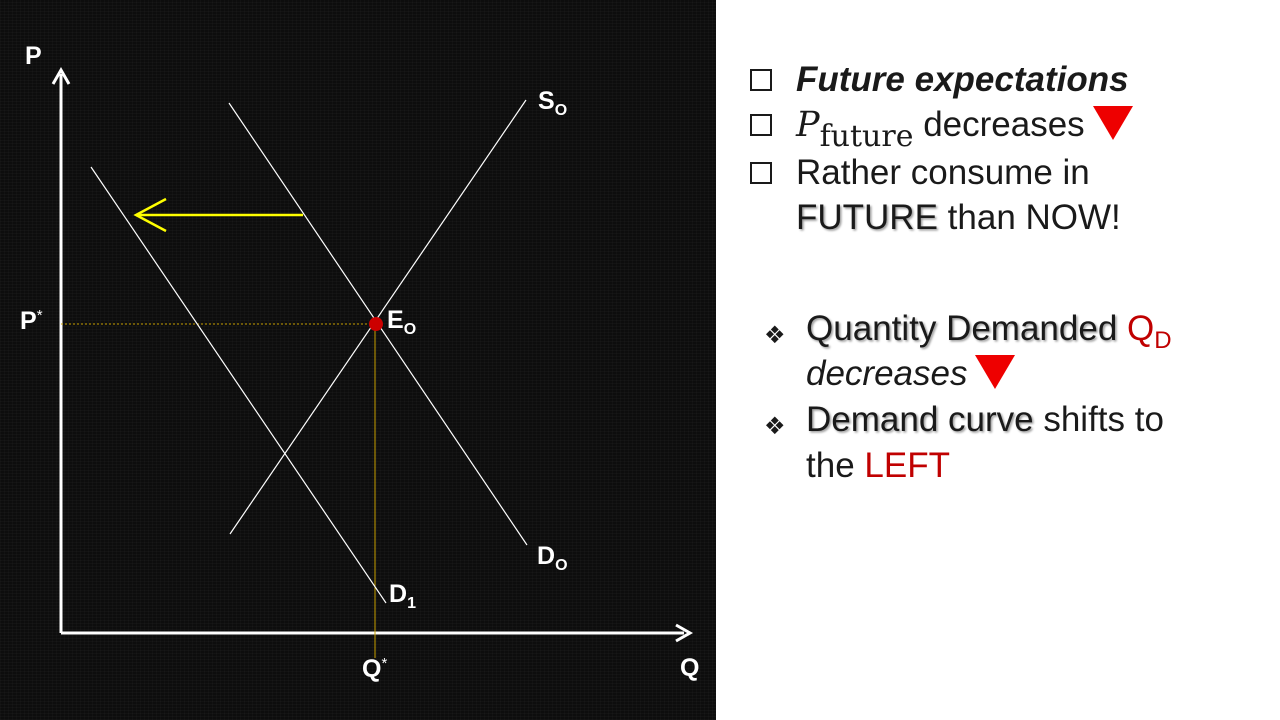  I want to click on demand-curve-emphasis: Demand curve, so click(920, 419).